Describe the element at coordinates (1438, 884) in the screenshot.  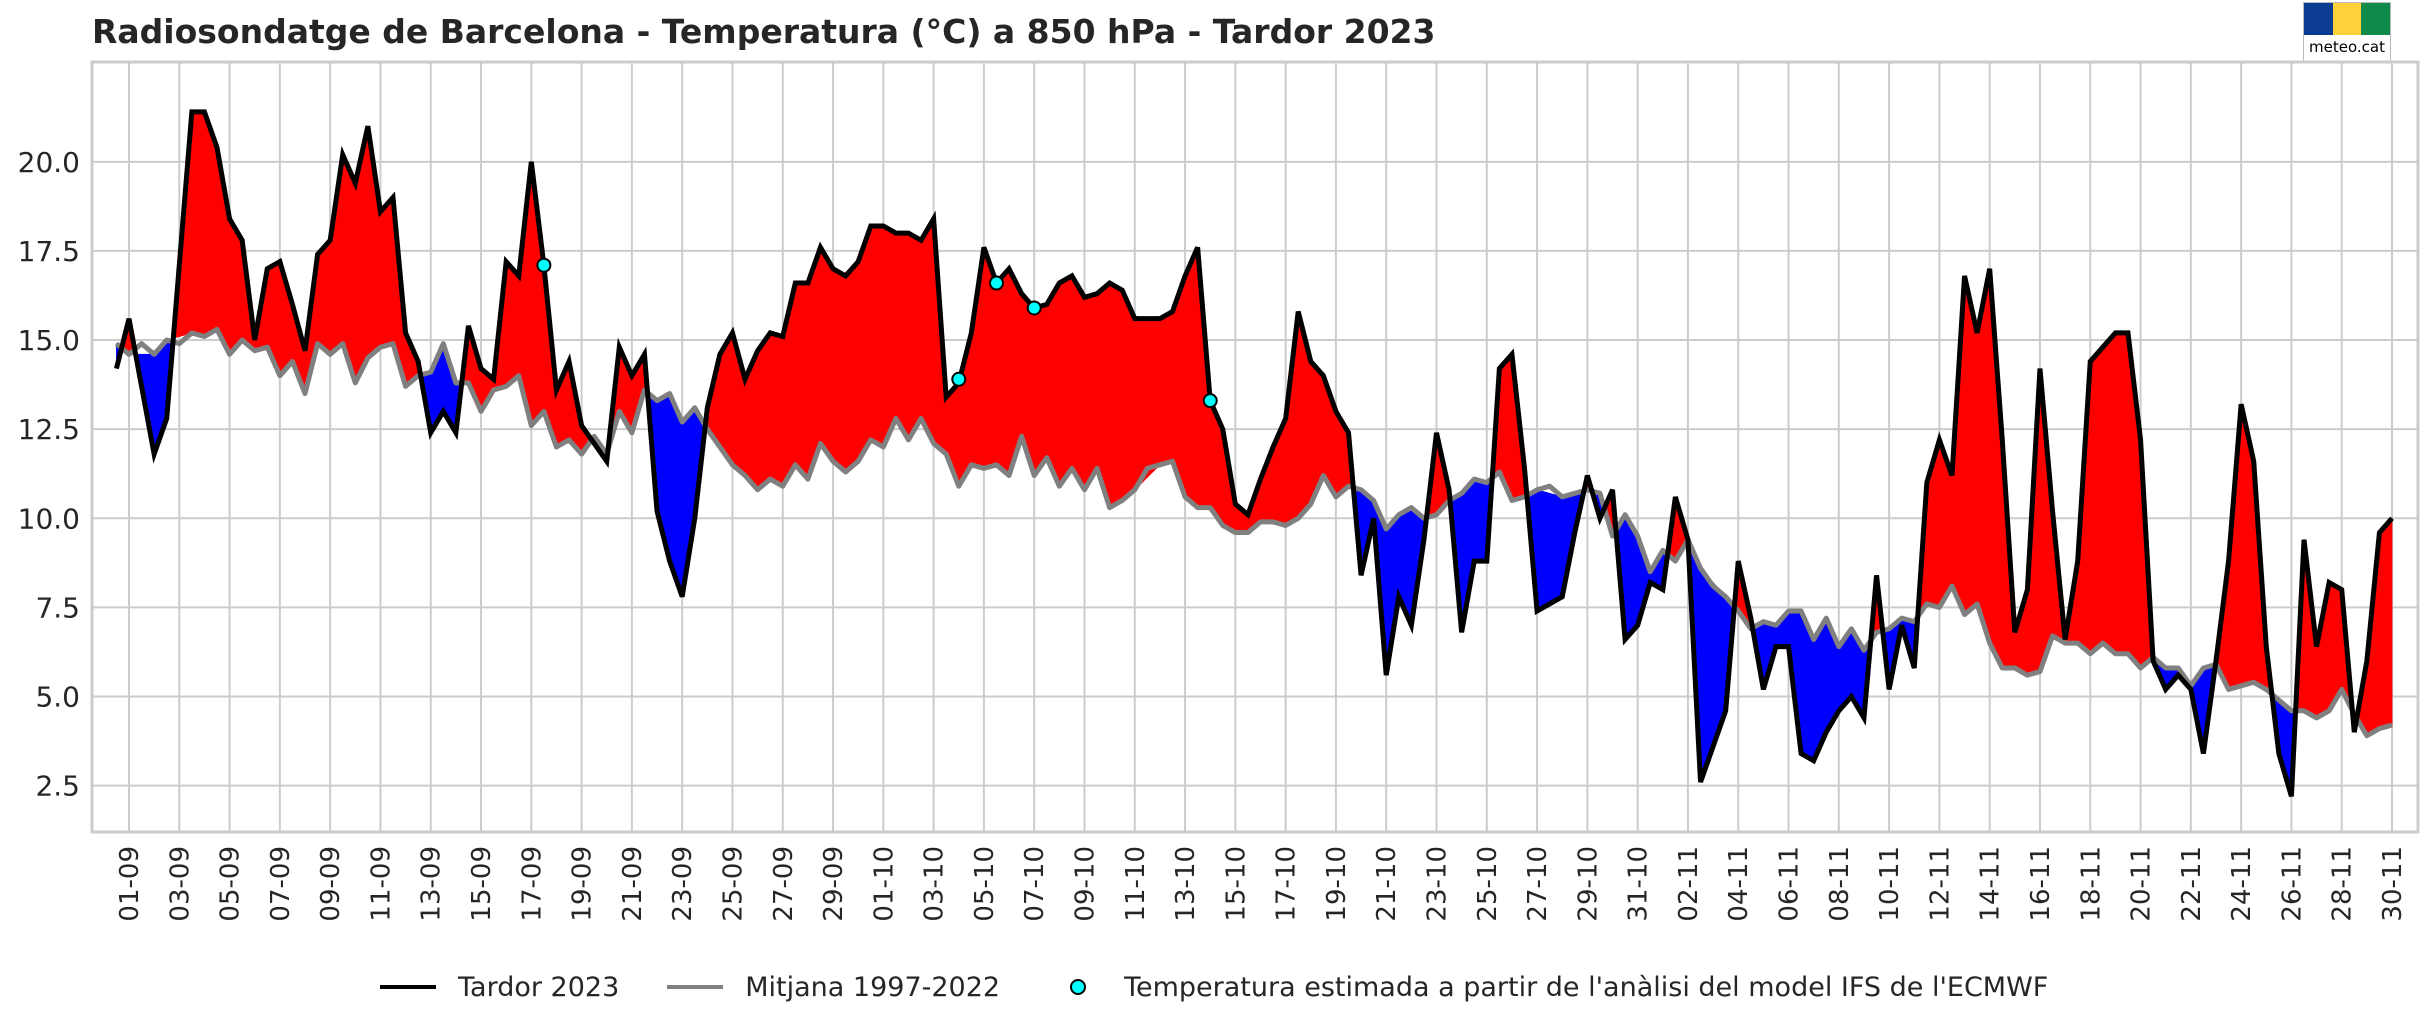
I see `x-tick-label: 23-10` at that location.